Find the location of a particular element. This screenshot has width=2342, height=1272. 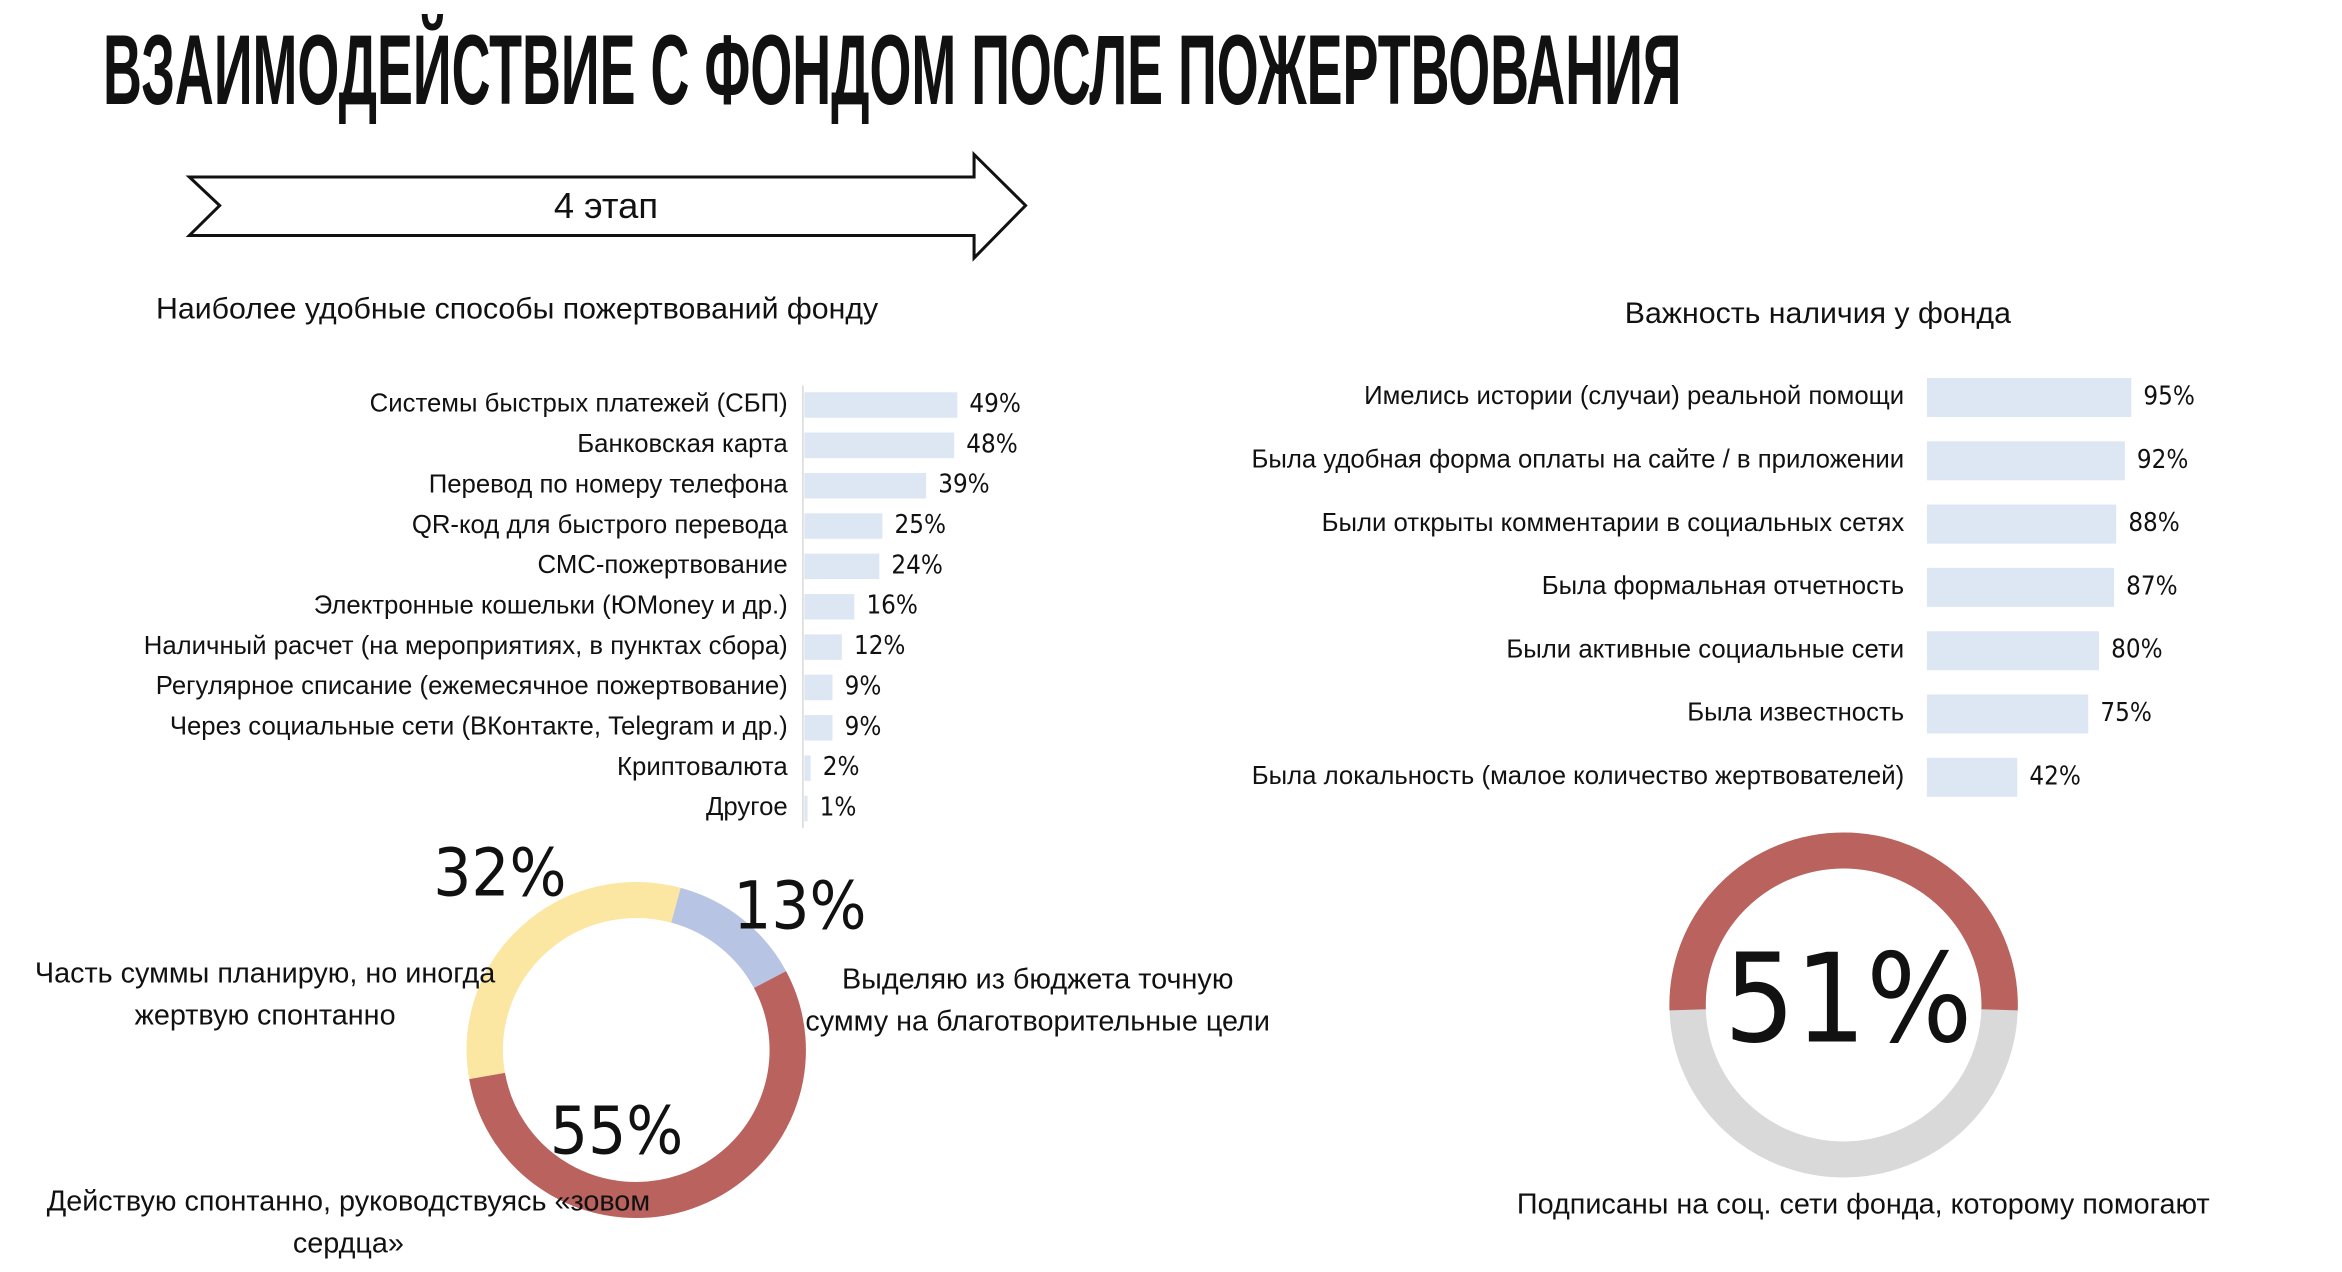

category-label: Имелись истории (случаи) реальной помощи is located at coordinates (1634, 396).